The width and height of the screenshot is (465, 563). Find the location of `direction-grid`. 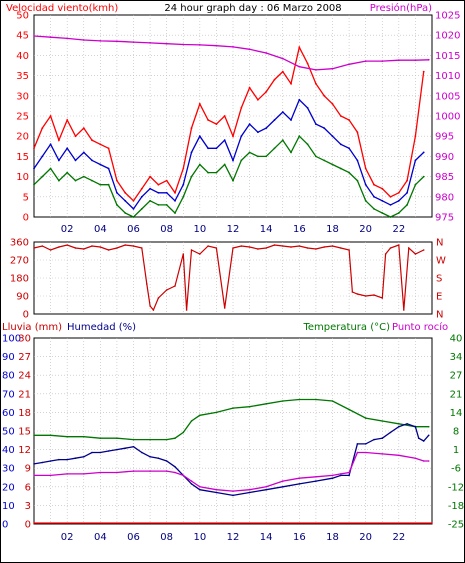

direction-grid is located at coordinates (233, 278).